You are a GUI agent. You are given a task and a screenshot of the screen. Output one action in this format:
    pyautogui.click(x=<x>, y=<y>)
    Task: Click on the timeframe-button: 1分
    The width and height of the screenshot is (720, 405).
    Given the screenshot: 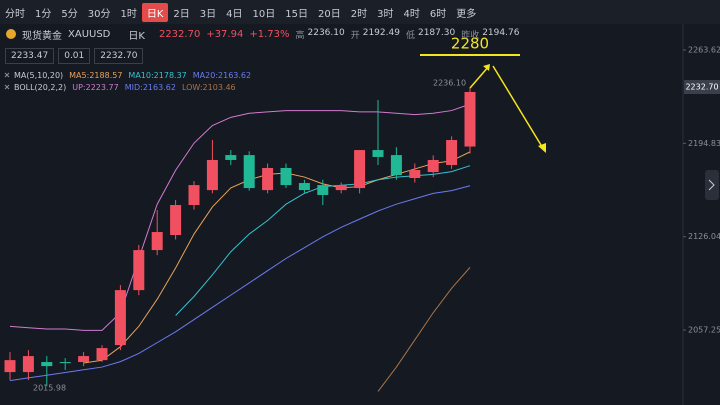 What is the action you would take?
    pyautogui.click(x=43, y=14)
    